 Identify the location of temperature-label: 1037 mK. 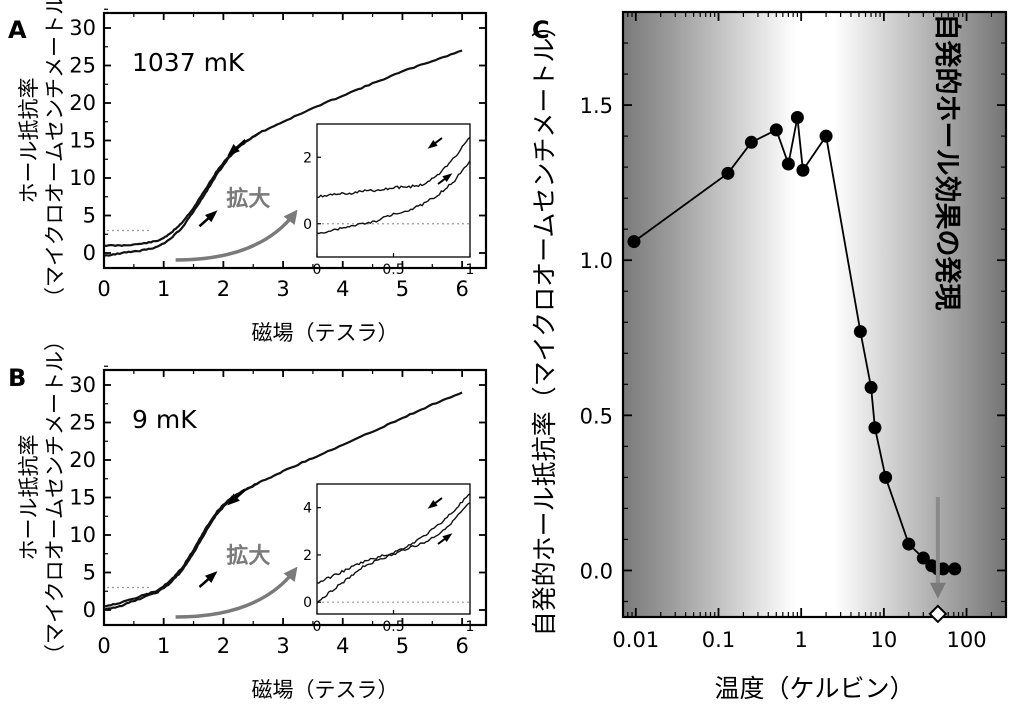
(188, 62).